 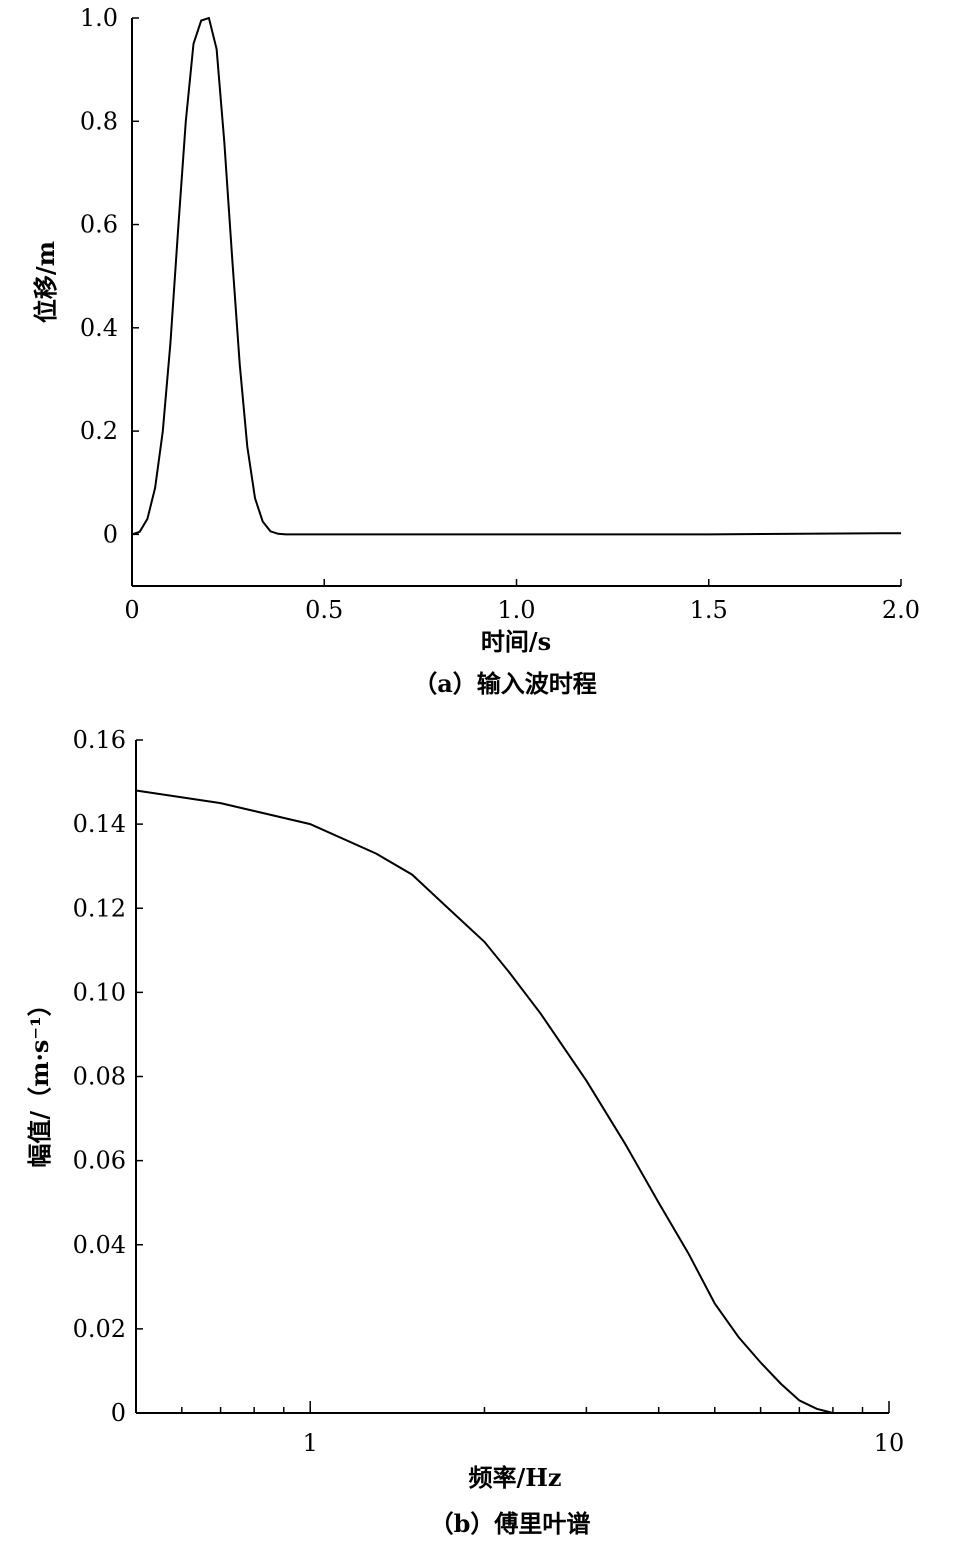 I want to click on panel-a-y-tick-label: 1.0, so click(x=99, y=18).